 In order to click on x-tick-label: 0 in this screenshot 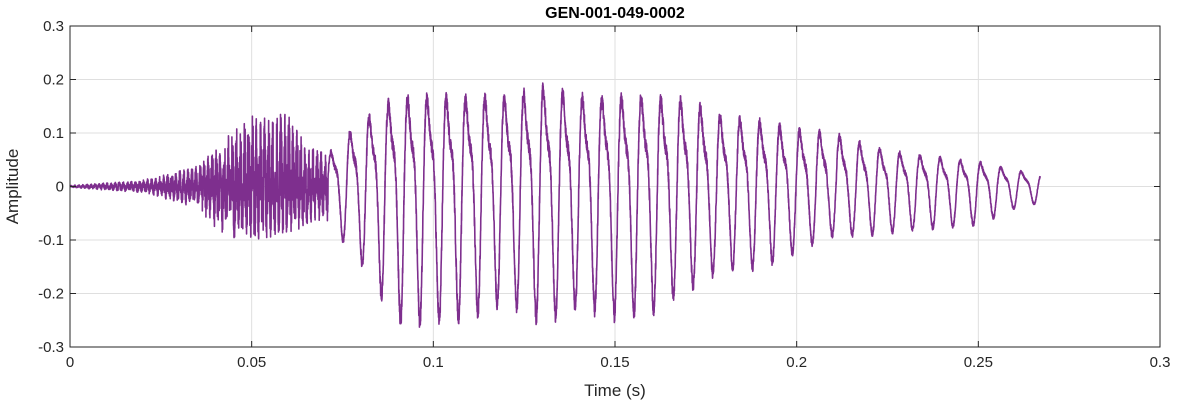, I will do `click(70, 362)`.